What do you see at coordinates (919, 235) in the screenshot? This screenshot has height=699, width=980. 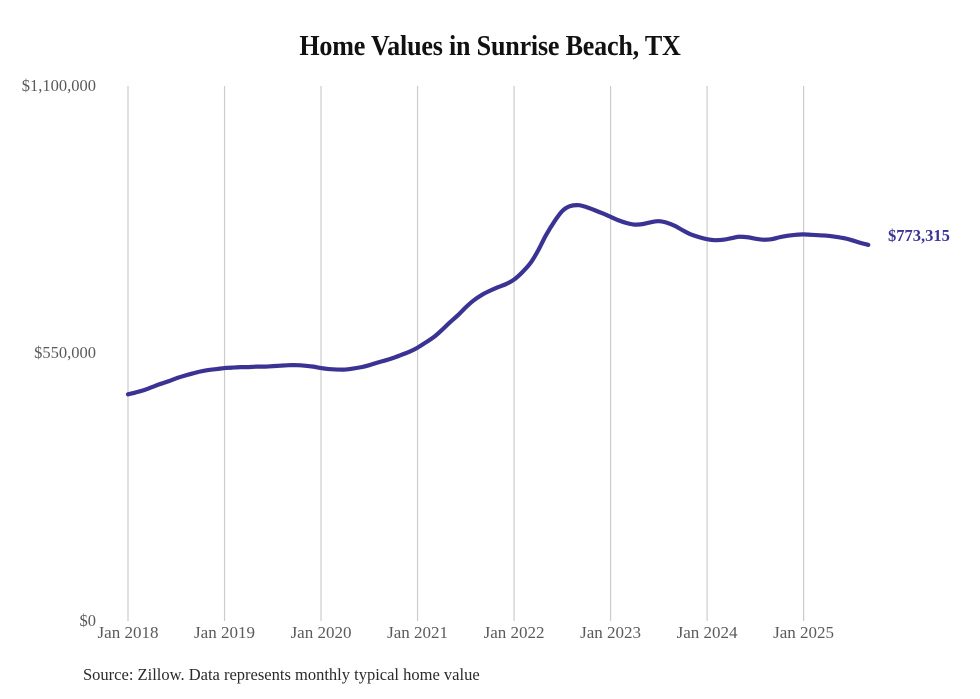 I see `end-value-callout: $773,315` at bounding box center [919, 235].